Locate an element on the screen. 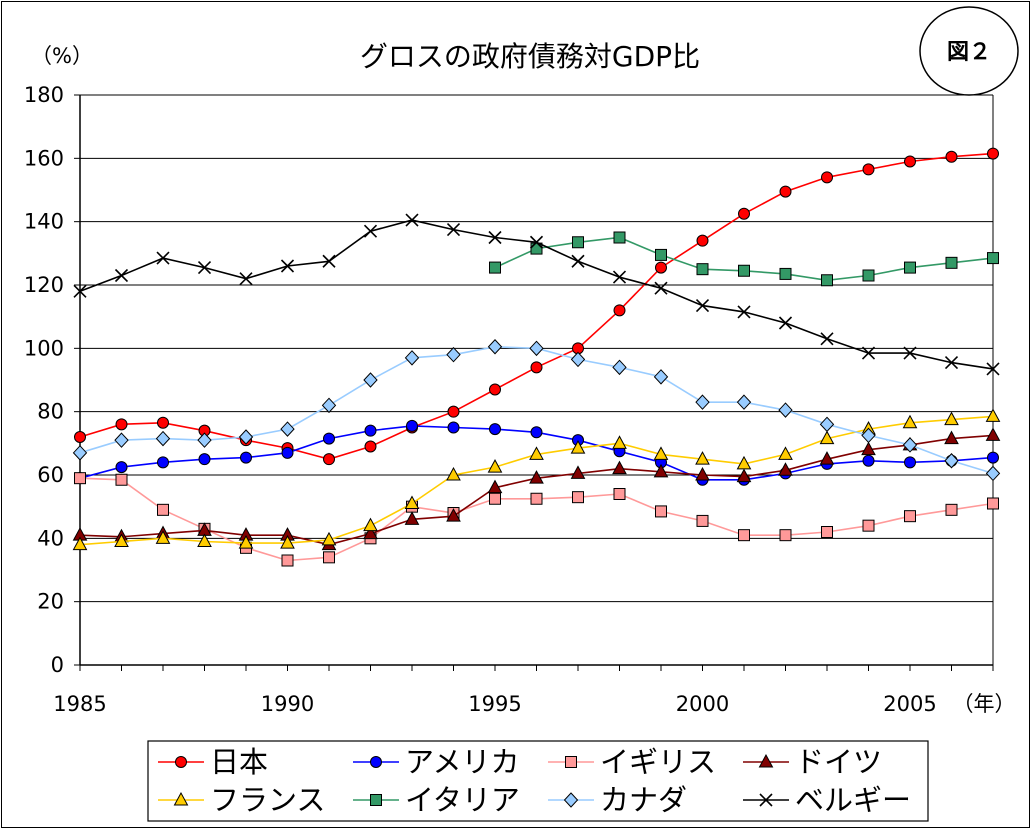 Image resolution: width=1033 pixels, height=831 pixels. legend-label: アメリカ is located at coordinates (462, 762).